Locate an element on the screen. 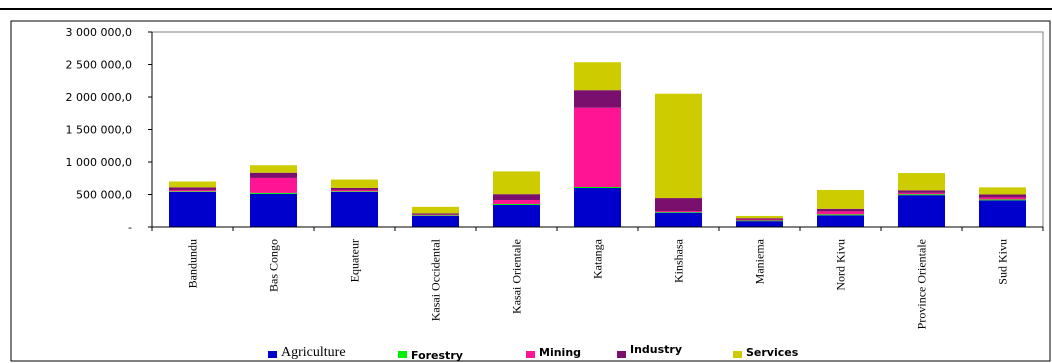 The width and height of the screenshot is (1052, 363). bar-agriculture-sud-kivu is located at coordinates (1002, 213).